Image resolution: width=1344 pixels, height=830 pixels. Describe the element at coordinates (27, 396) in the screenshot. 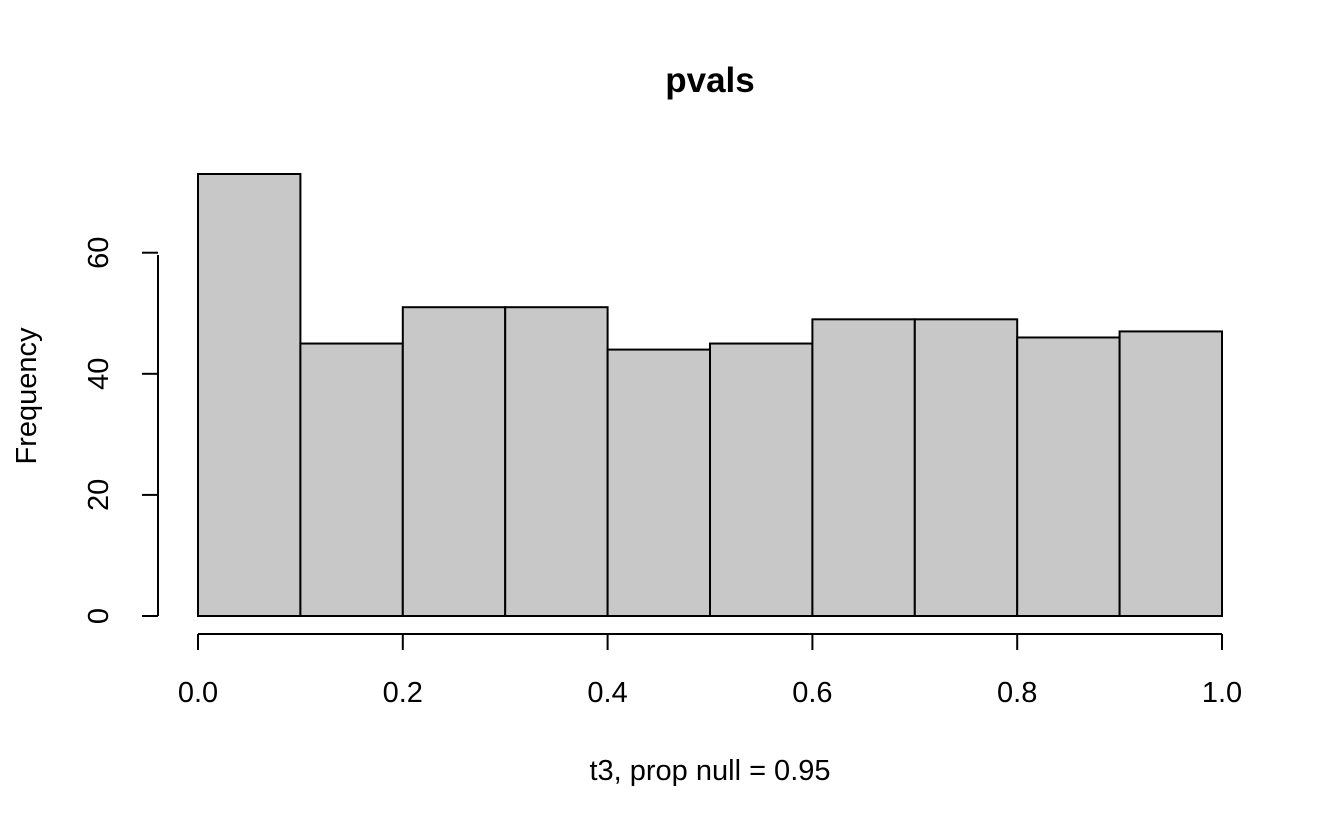

I see `y-axis-label: Frequency` at that location.